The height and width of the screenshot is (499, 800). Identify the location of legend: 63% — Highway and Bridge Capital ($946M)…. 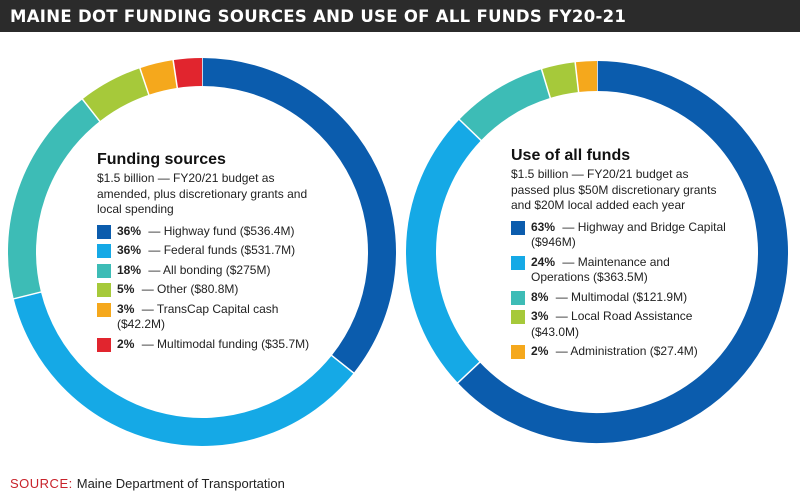
(618, 290).